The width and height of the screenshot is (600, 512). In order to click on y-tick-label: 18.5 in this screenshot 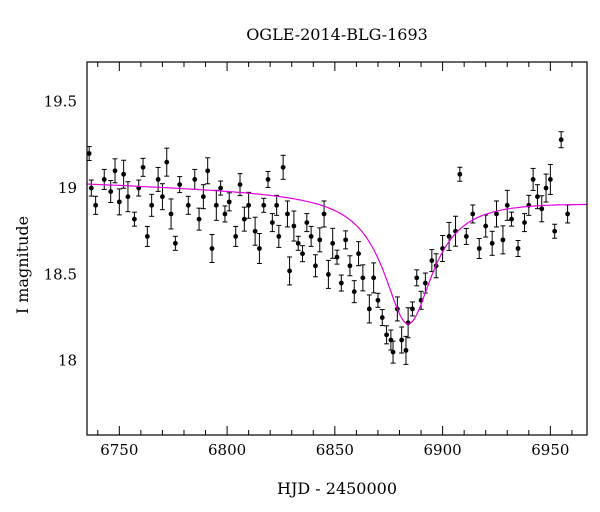, I will do `click(60, 274)`.